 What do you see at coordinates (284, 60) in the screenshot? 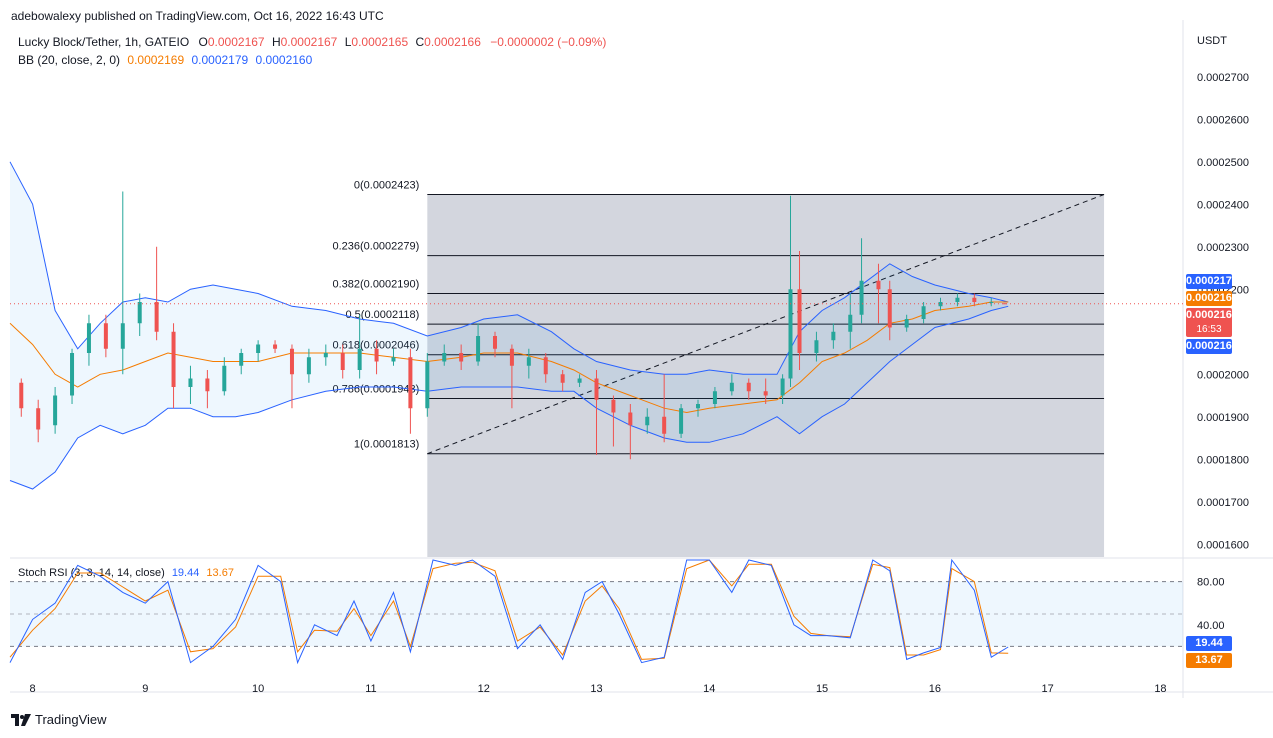
I see `bb-lower-value: 0.0002160` at bounding box center [284, 60].